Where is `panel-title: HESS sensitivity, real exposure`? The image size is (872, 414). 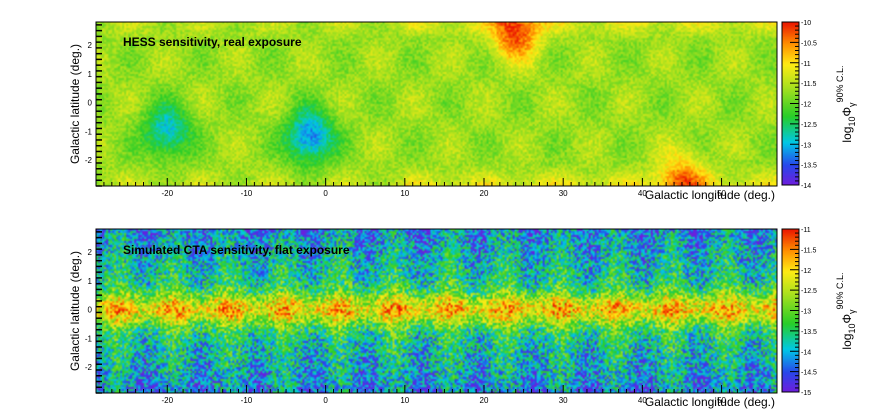
panel-title: HESS sensitivity, real exposure is located at coordinates (212, 42).